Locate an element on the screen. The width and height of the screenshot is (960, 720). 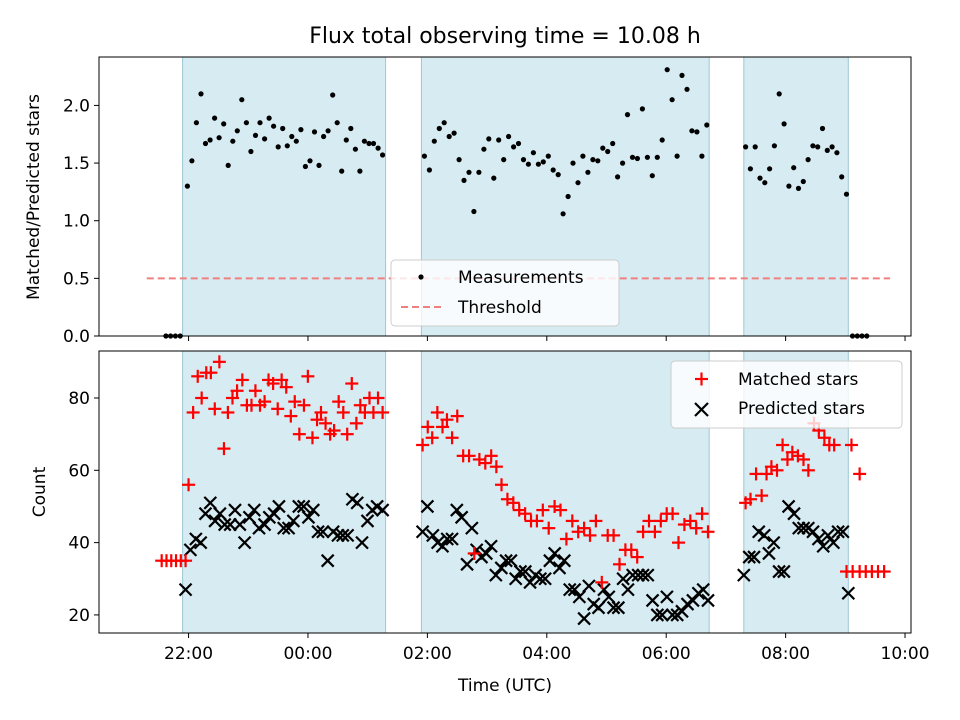
legend-predicted-marker is located at coordinates (701, 409).